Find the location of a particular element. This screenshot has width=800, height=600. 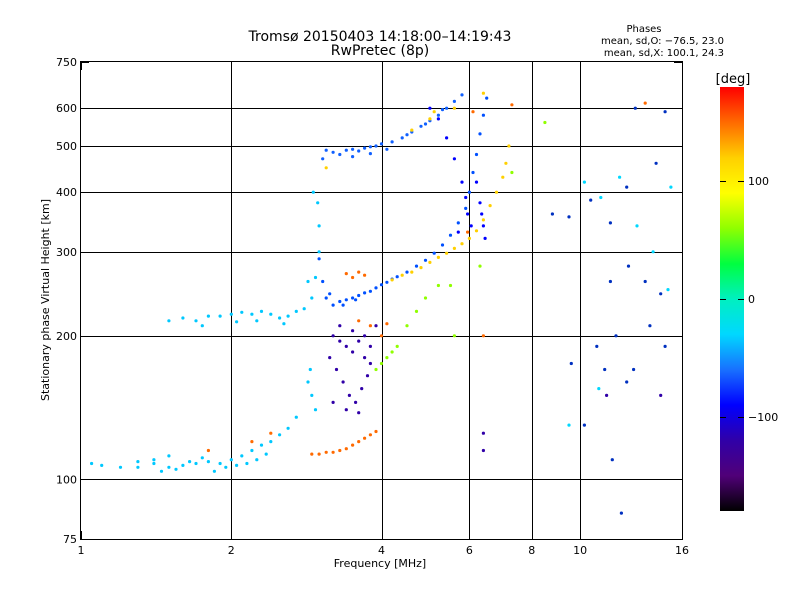

x-tick-label: 16 is located at coordinates (682, 550).